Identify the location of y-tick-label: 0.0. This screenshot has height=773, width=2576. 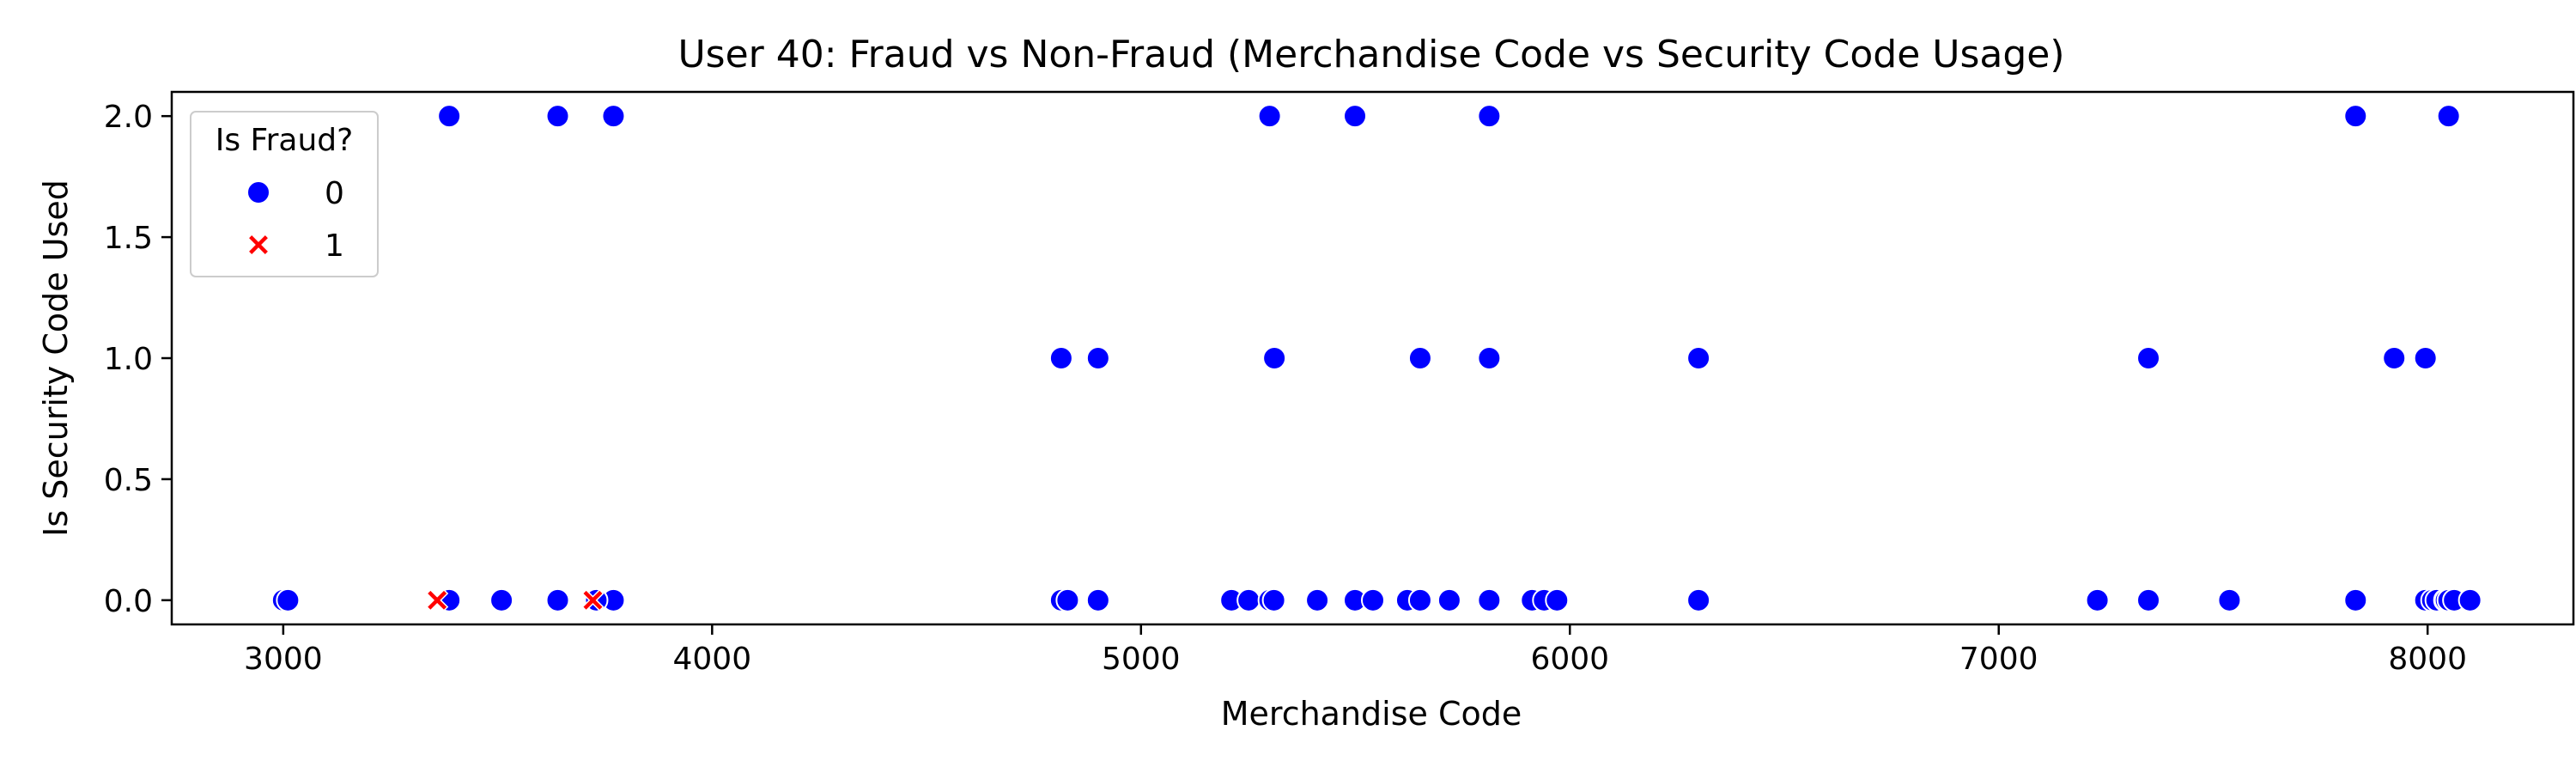
(128, 601).